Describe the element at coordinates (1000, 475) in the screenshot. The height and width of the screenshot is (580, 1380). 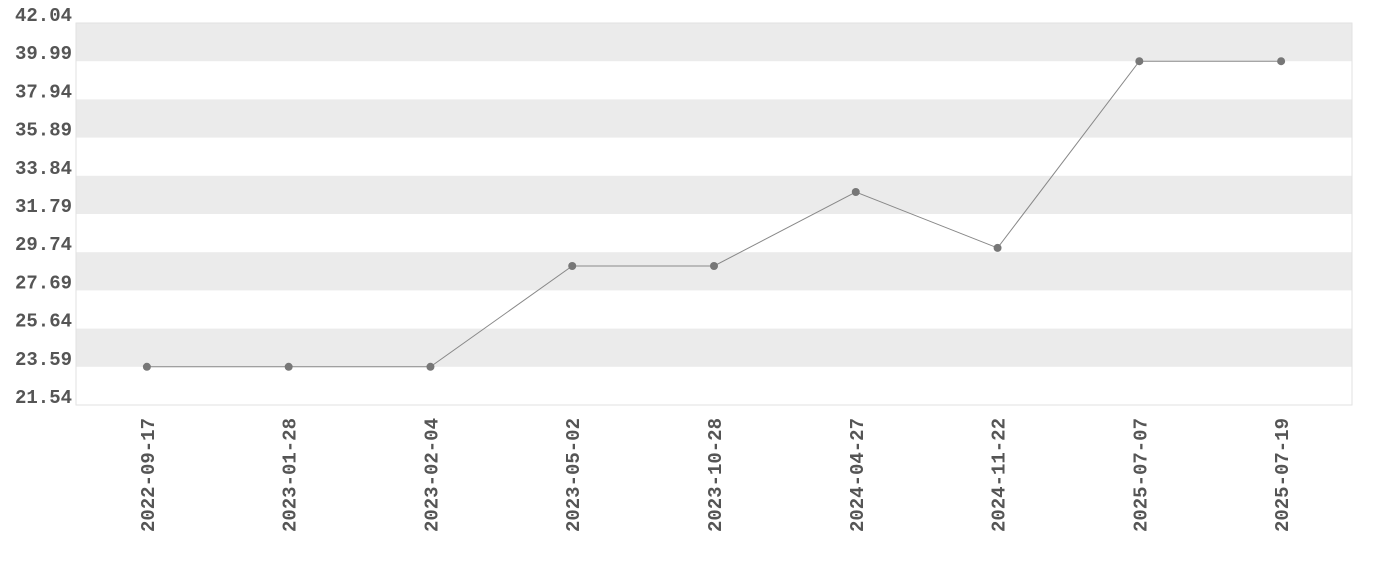
I see `x-tick-label: 2024-11-22` at that location.